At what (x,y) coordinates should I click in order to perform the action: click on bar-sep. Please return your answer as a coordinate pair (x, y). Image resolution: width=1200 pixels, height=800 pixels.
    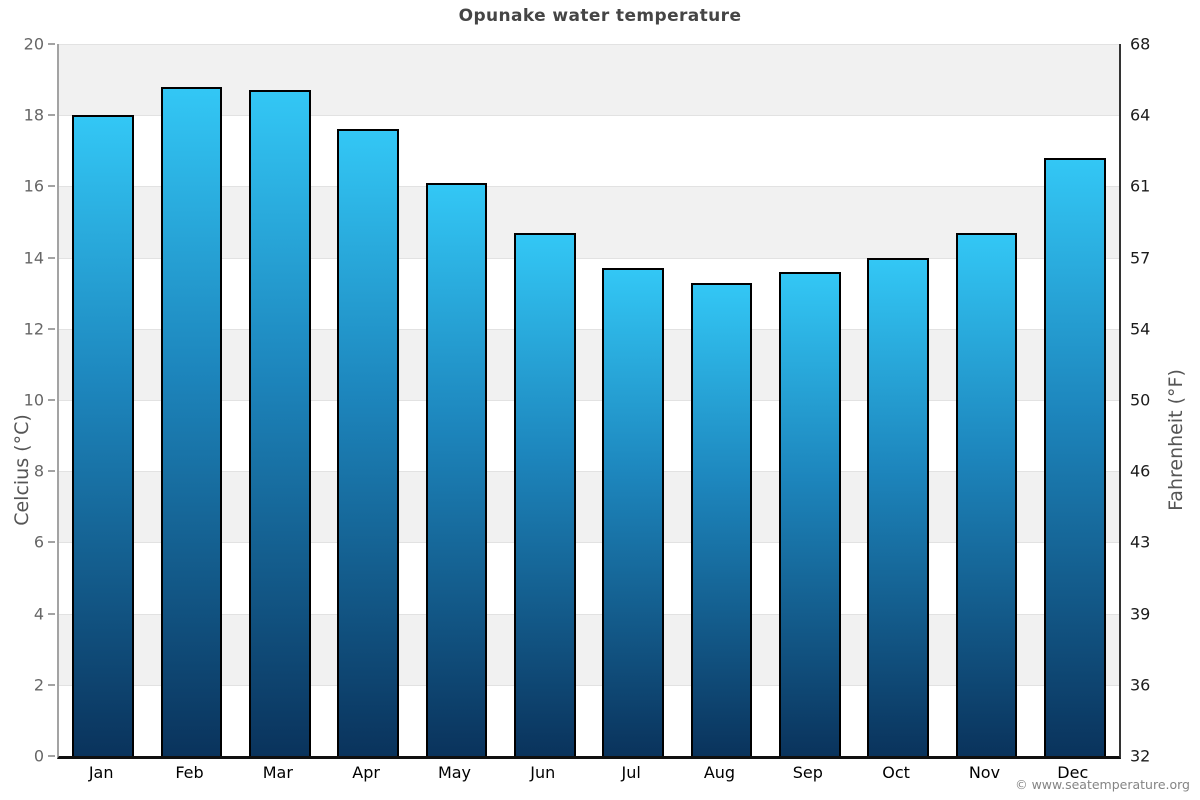
    Looking at the image, I should click on (809, 513).